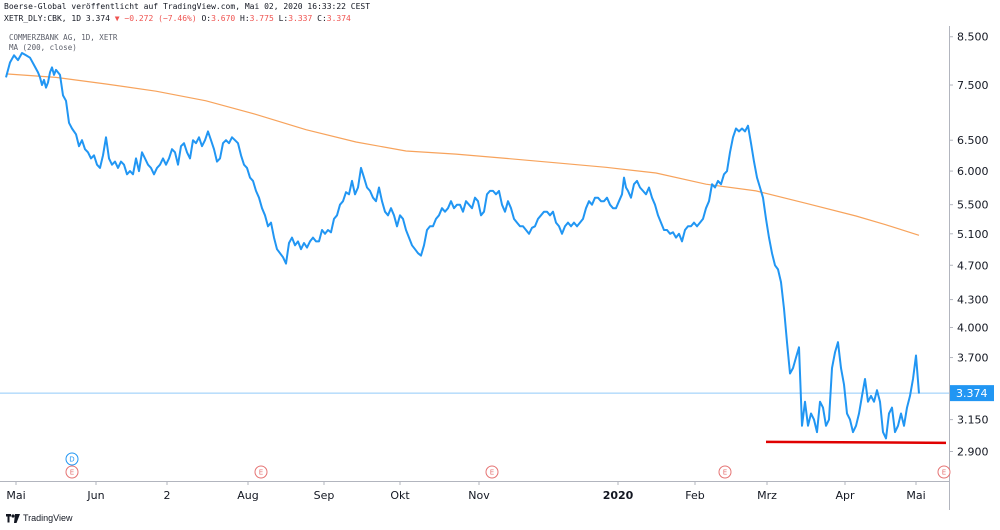 Image resolution: width=1000 pixels, height=530 pixels. What do you see at coordinates (973, 85) in the screenshot?
I see `price-tick-label: 7.500` at bounding box center [973, 85].